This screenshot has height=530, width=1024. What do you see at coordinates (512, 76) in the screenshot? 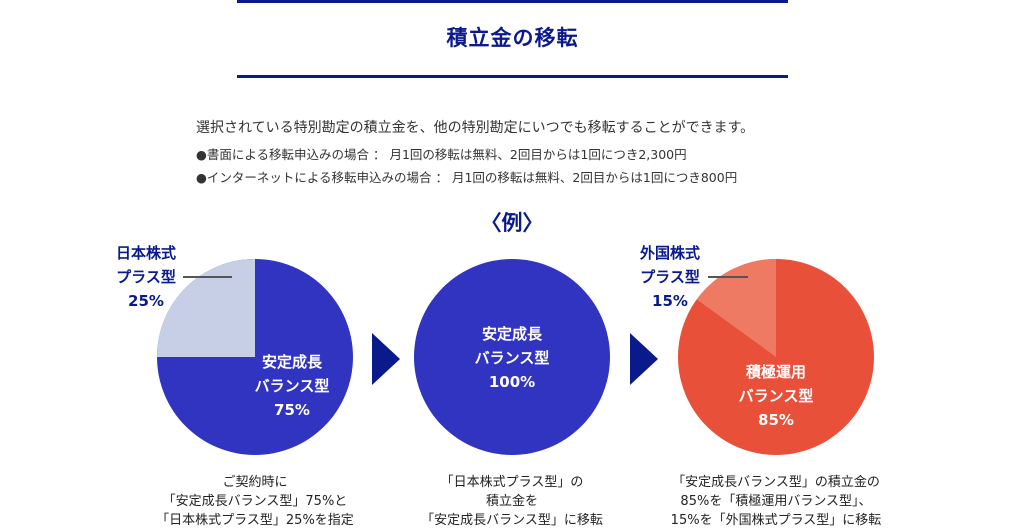
I see `title-bottom-rule` at bounding box center [512, 76].